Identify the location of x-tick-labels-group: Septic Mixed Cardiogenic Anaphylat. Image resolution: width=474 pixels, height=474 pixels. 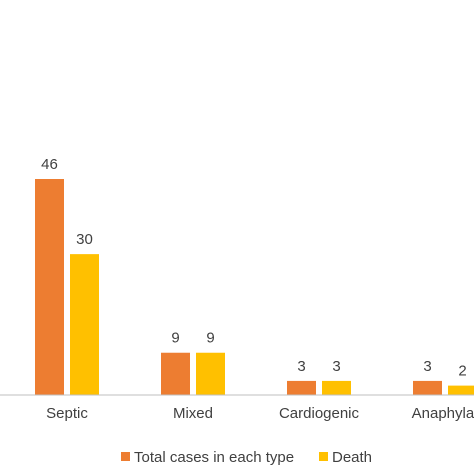
(260, 413).